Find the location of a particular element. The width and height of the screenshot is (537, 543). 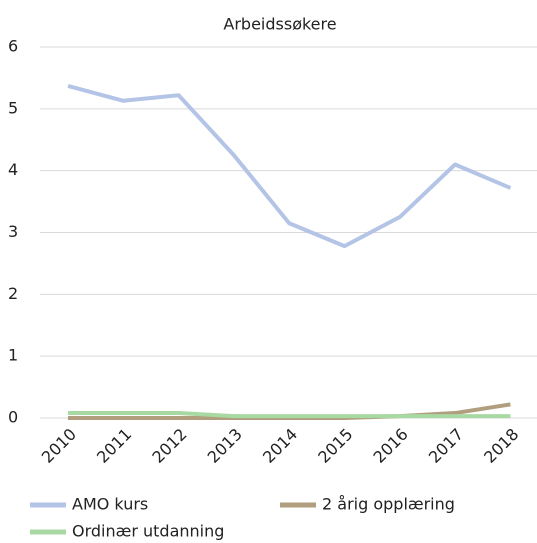

x-tick-label: 2018 is located at coordinates (501, 446).